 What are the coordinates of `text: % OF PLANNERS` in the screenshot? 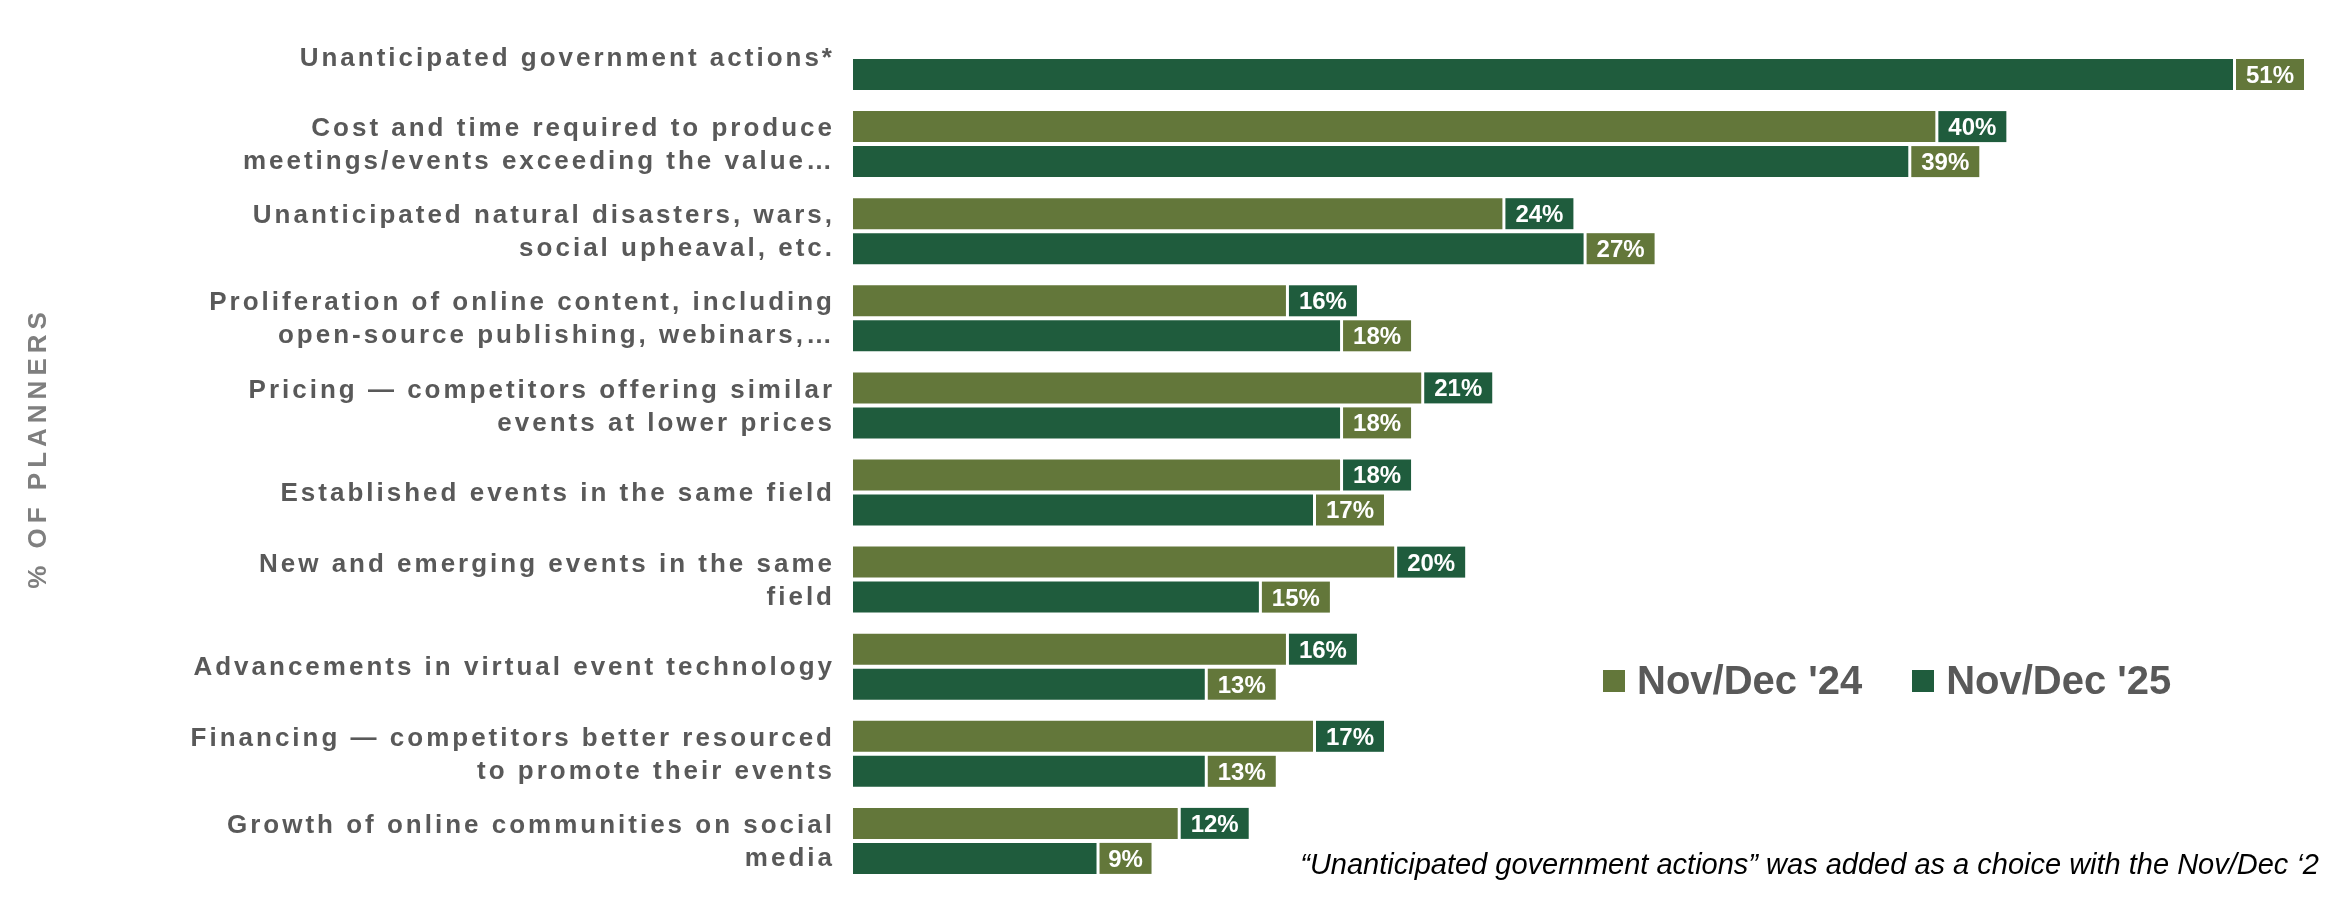 It's located at (37, 448).